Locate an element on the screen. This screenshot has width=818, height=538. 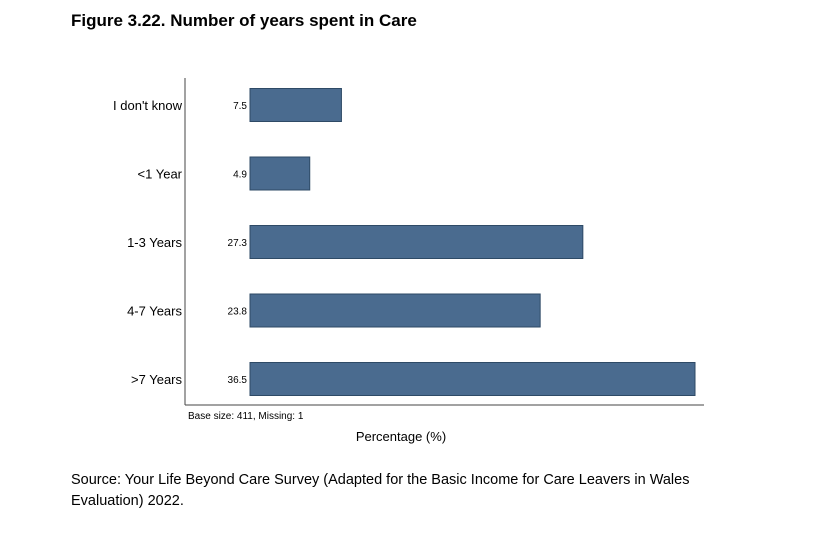
category-label: 1-3 Years is located at coordinates (154, 242).